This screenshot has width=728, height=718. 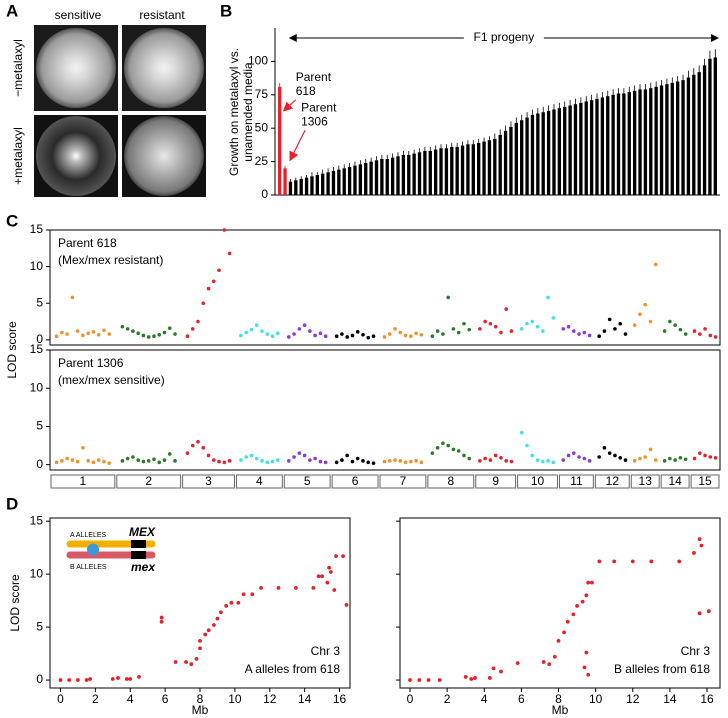 What do you see at coordinates (504, 37) in the screenshot?
I see `range-label: F1 progeny` at bounding box center [504, 37].